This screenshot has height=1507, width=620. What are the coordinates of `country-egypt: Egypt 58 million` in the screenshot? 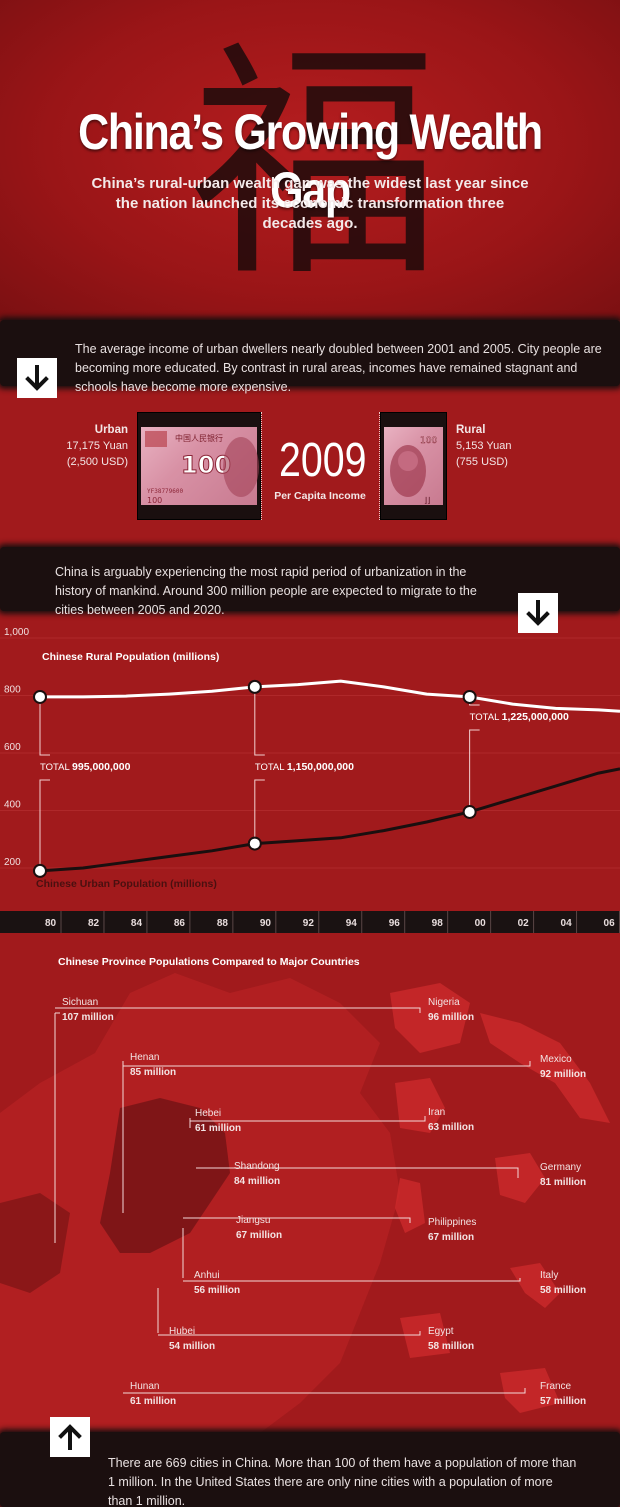 It's located at (451, 1339).